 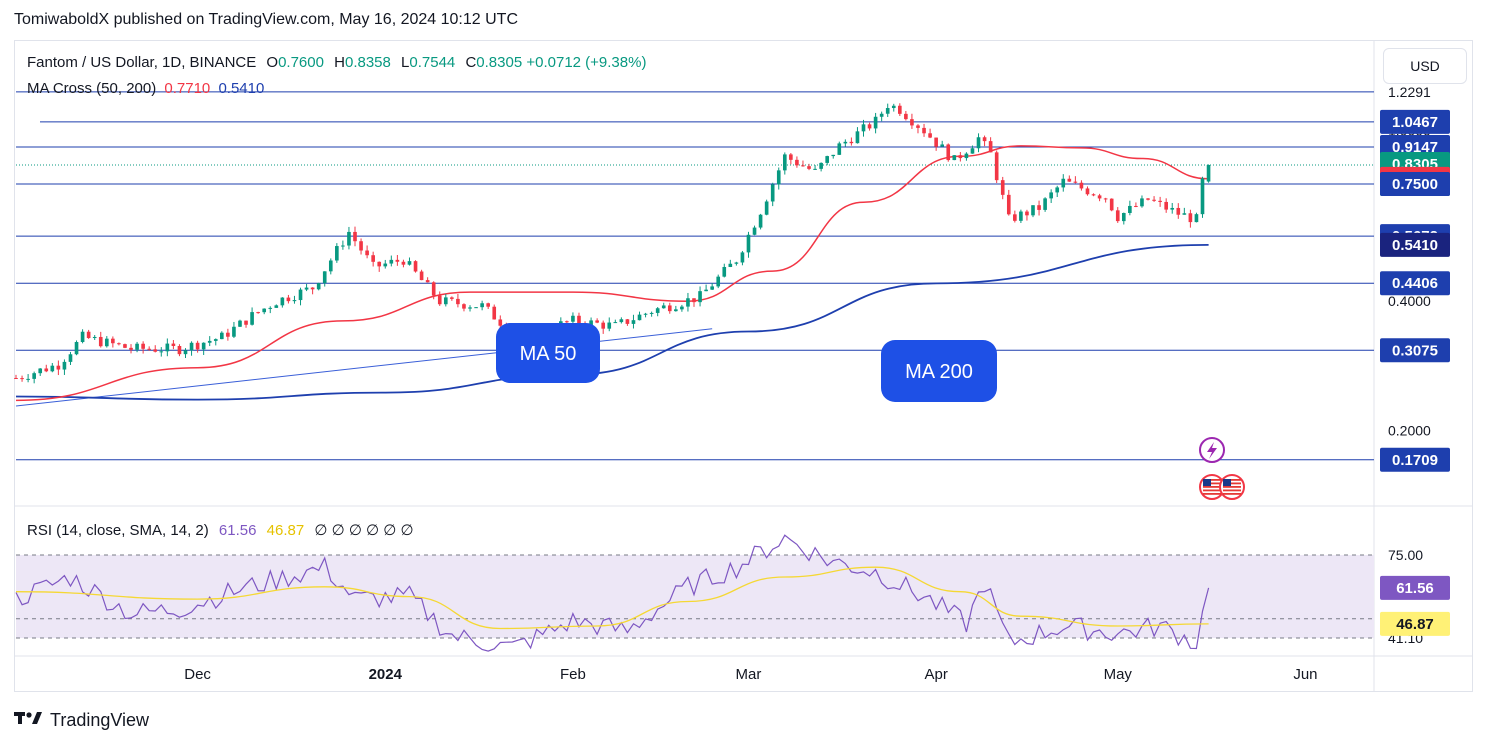 What do you see at coordinates (1415, 587) in the screenshot?
I see `rsi-price-label-bg` at bounding box center [1415, 587].